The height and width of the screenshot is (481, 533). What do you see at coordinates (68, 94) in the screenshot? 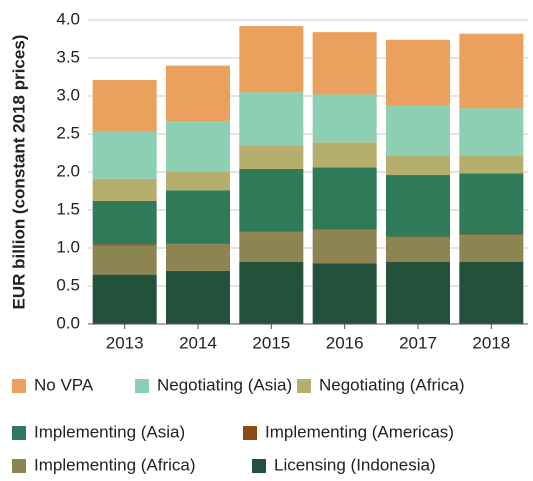
I see `y-tick-label: 3.0` at bounding box center [68, 94].